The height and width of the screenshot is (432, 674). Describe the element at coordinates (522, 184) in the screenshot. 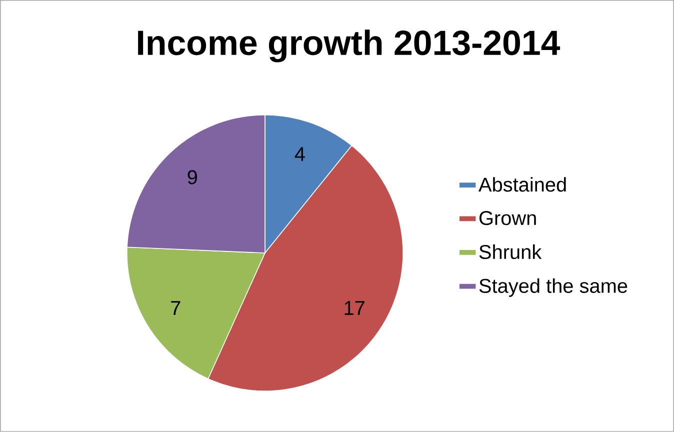

I see `legend-label: Abstained` at that location.